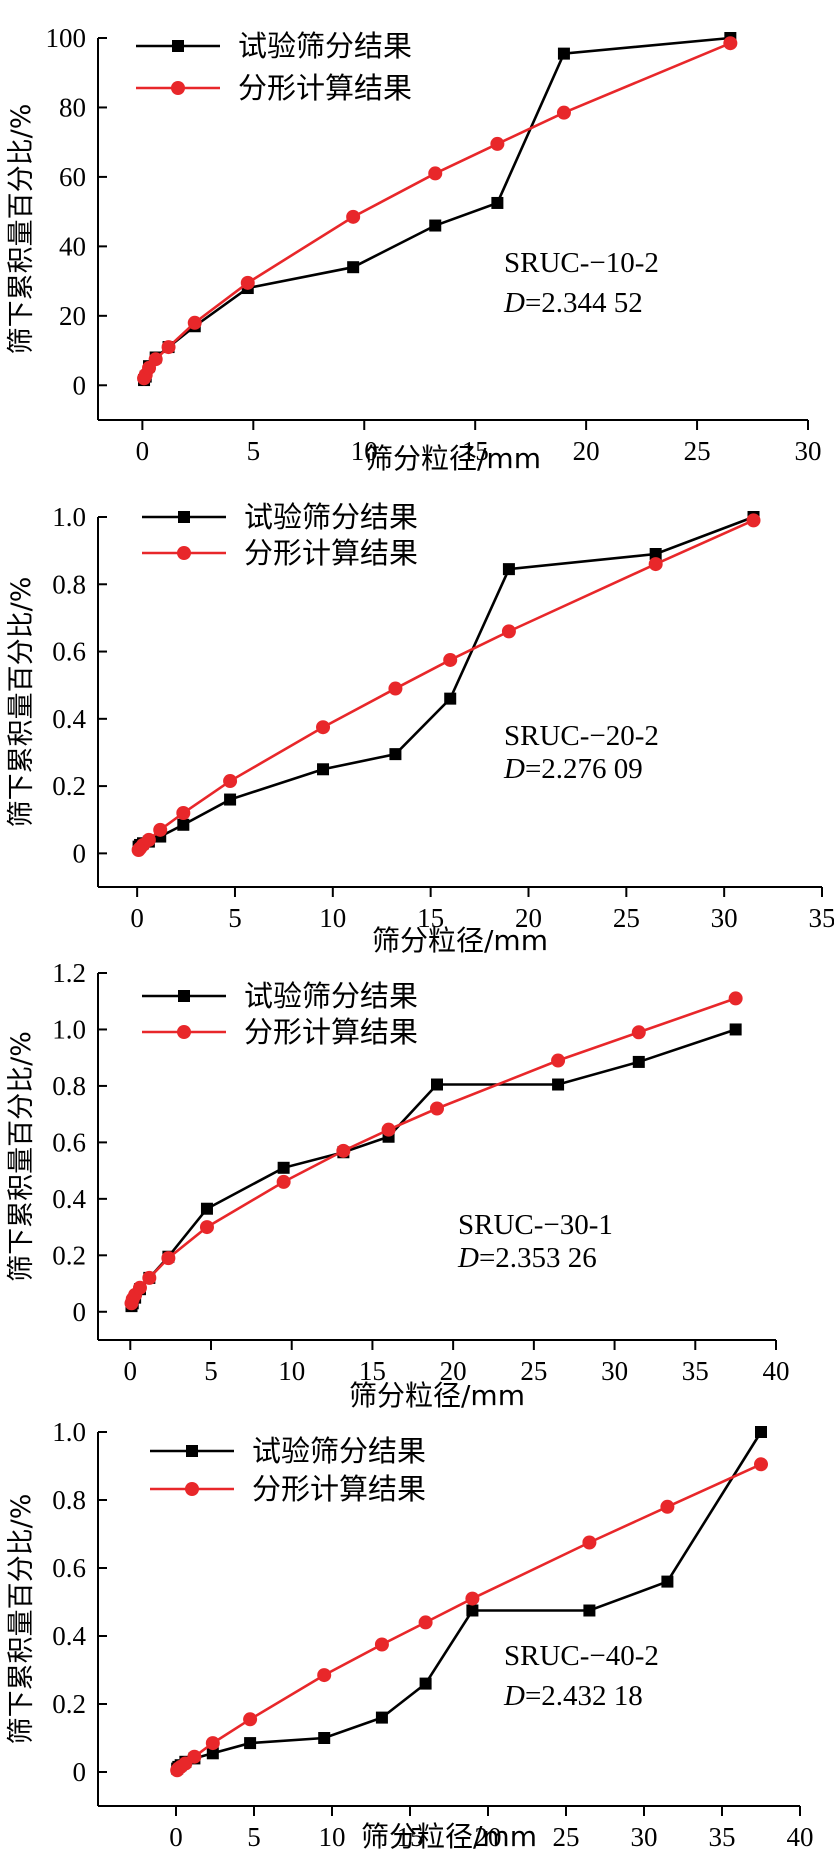 The height and width of the screenshot is (1852, 834). Describe the element at coordinates (72, 246) in the screenshot. I see `y-tick-label: 40` at that location.